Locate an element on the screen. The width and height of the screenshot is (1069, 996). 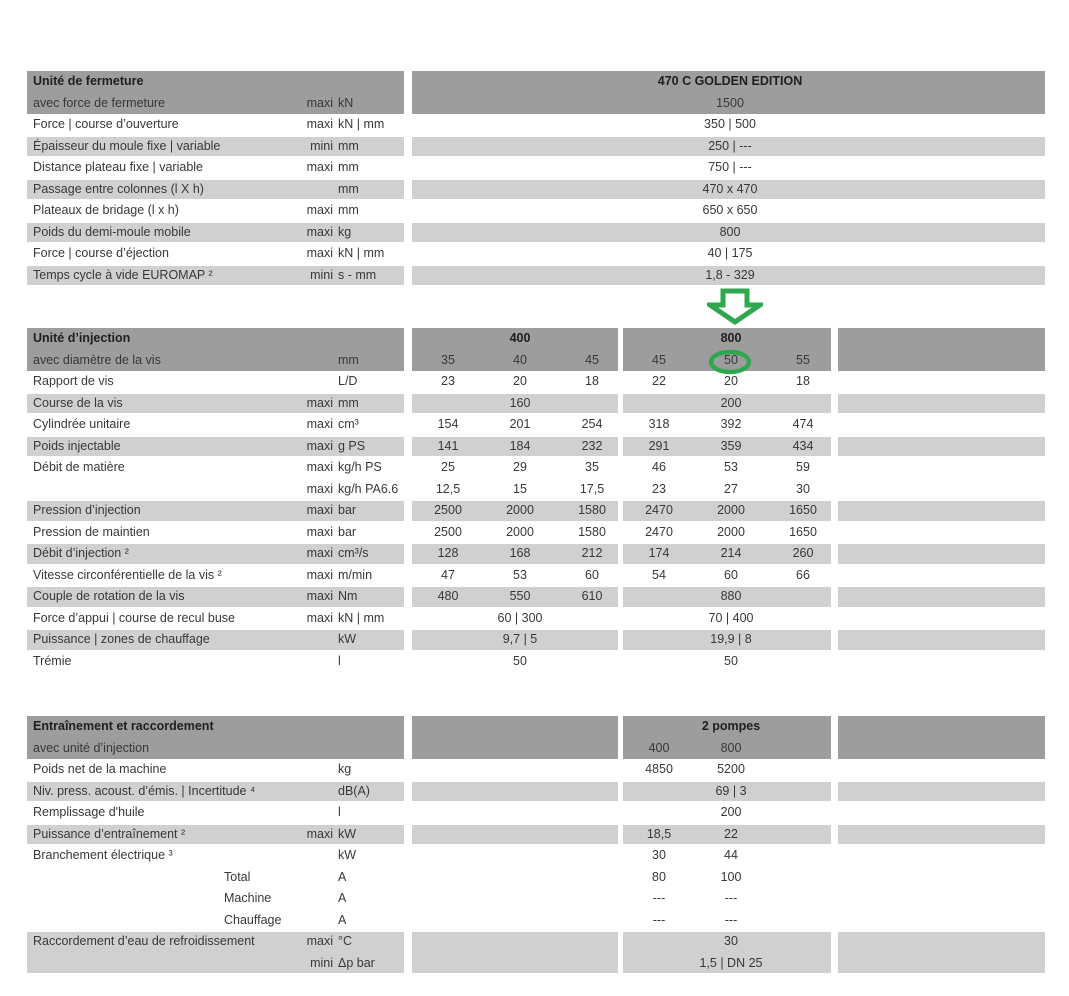
row-qualifier: mini is located at coordinates (321, 274).